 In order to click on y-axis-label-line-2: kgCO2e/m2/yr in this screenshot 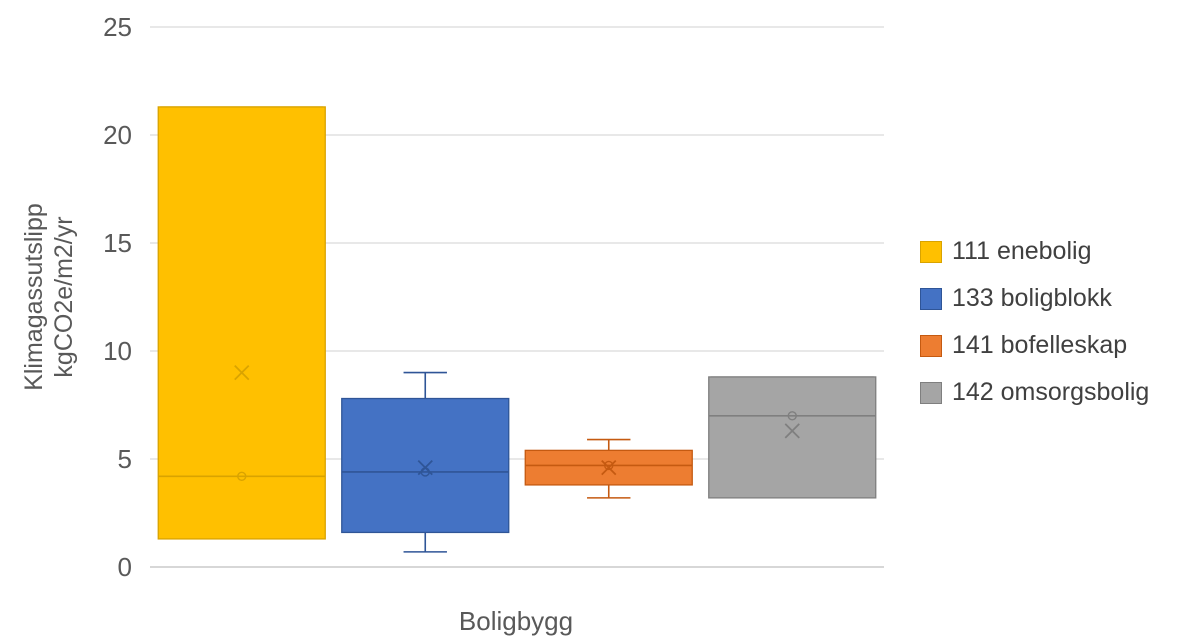, I will do `click(64, 296)`.